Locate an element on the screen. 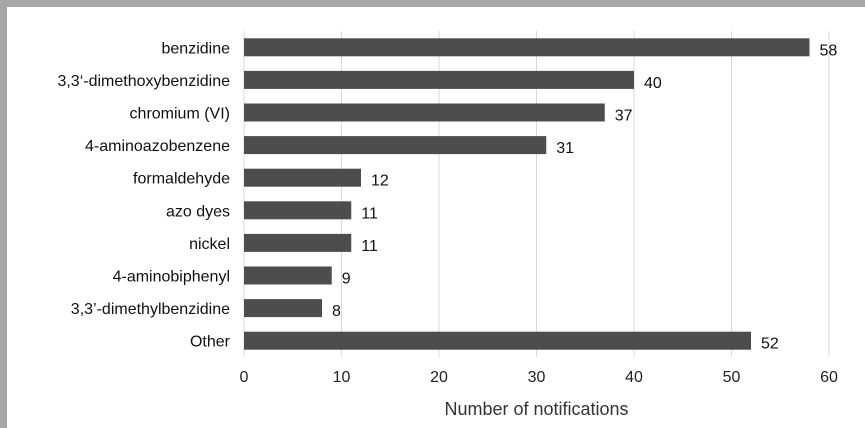  category-label: 3,3‘-dimethoxybenzidine is located at coordinates (143, 81).